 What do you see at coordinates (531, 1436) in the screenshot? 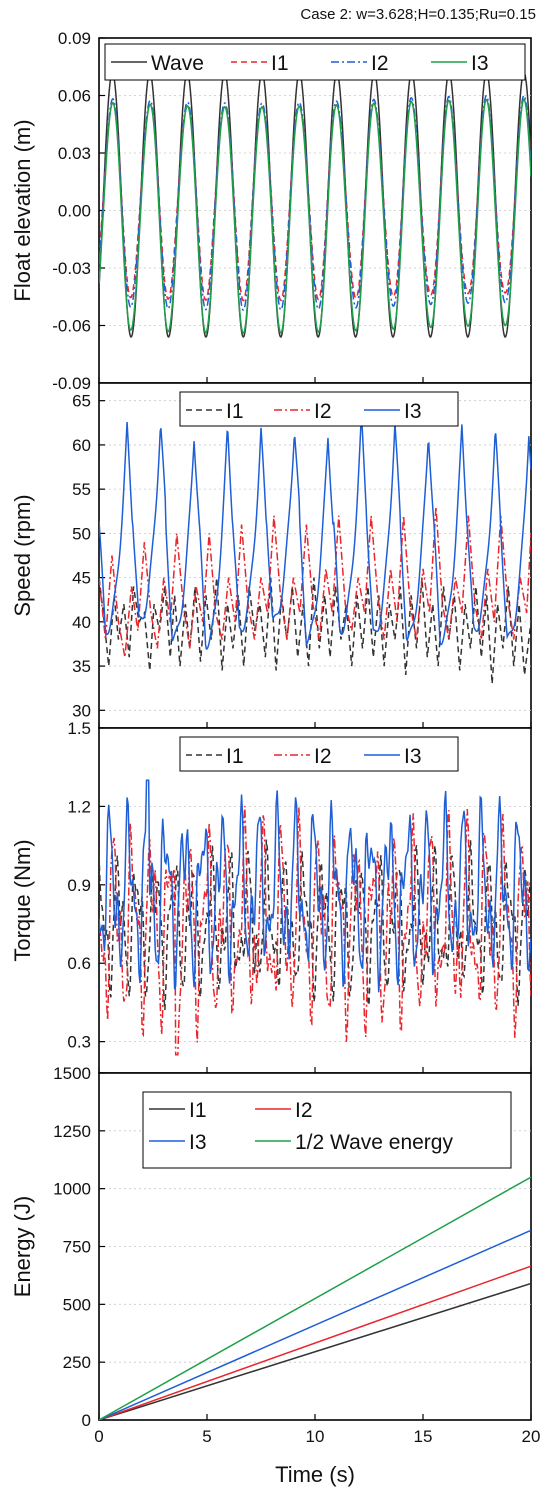
I see `x-tick-label: 20` at bounding box center [531, 1436].